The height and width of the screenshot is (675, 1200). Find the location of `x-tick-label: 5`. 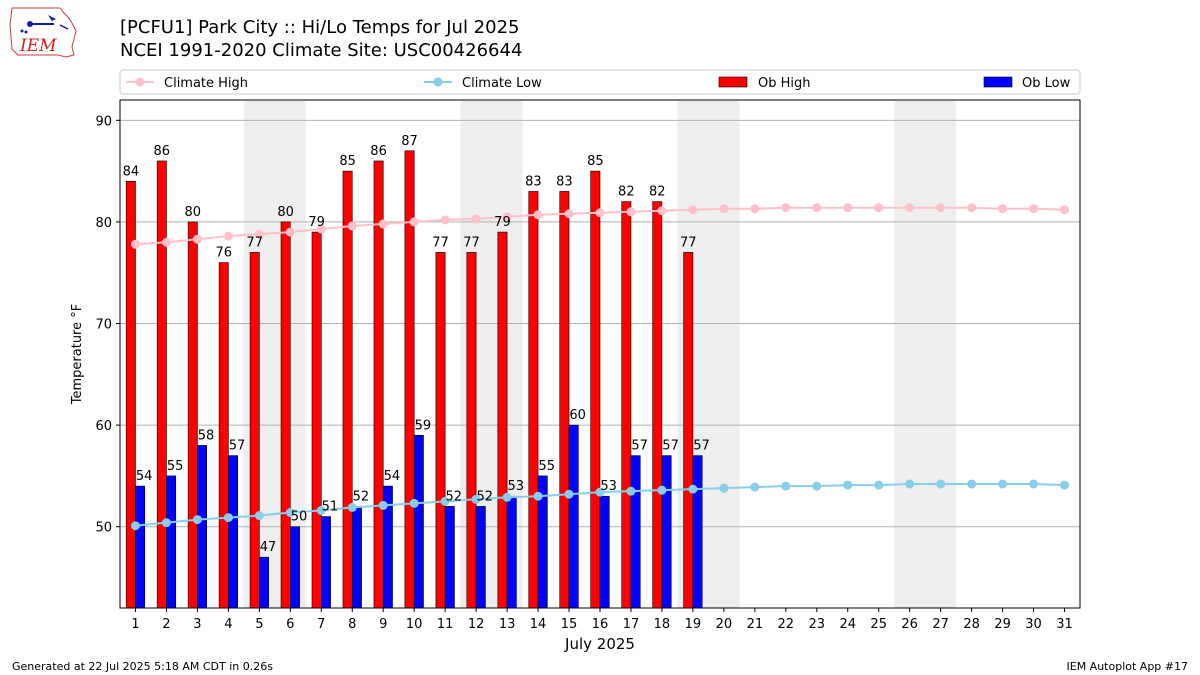

x-tick-label: 5 is located at coordinates (259, 624).